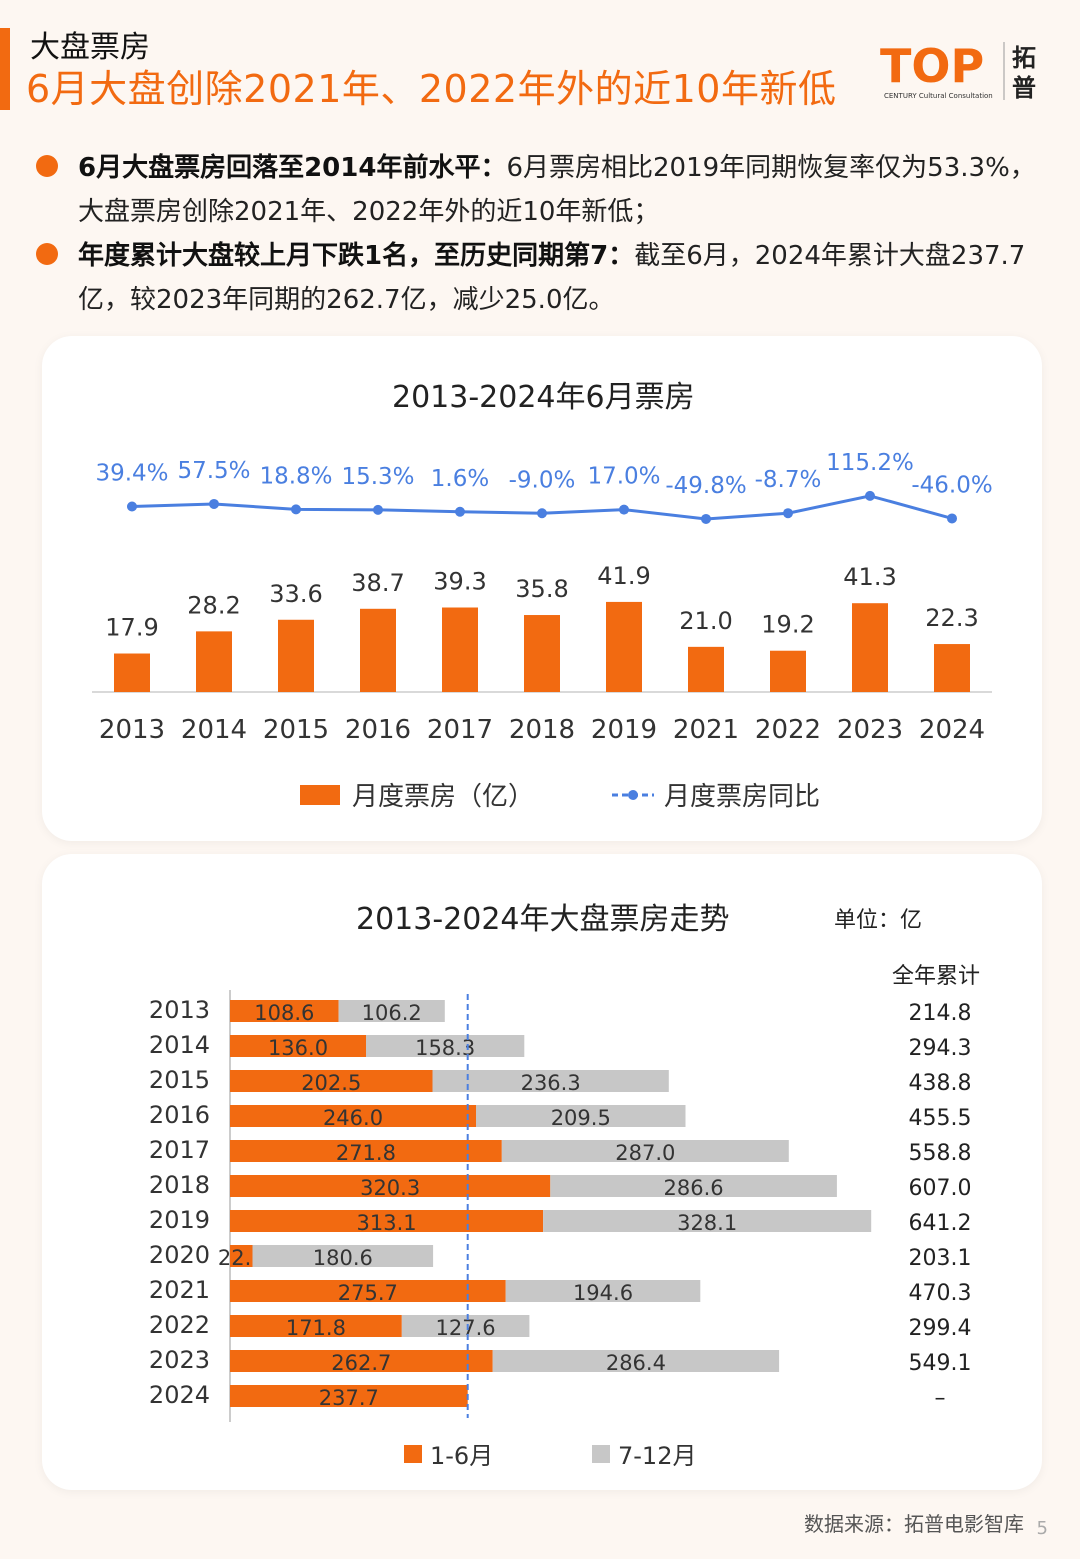 The image size is (1080, 1559). I want to click on chart-title-trend: 2013-2024年大盘票房走势, so click(543, 919).